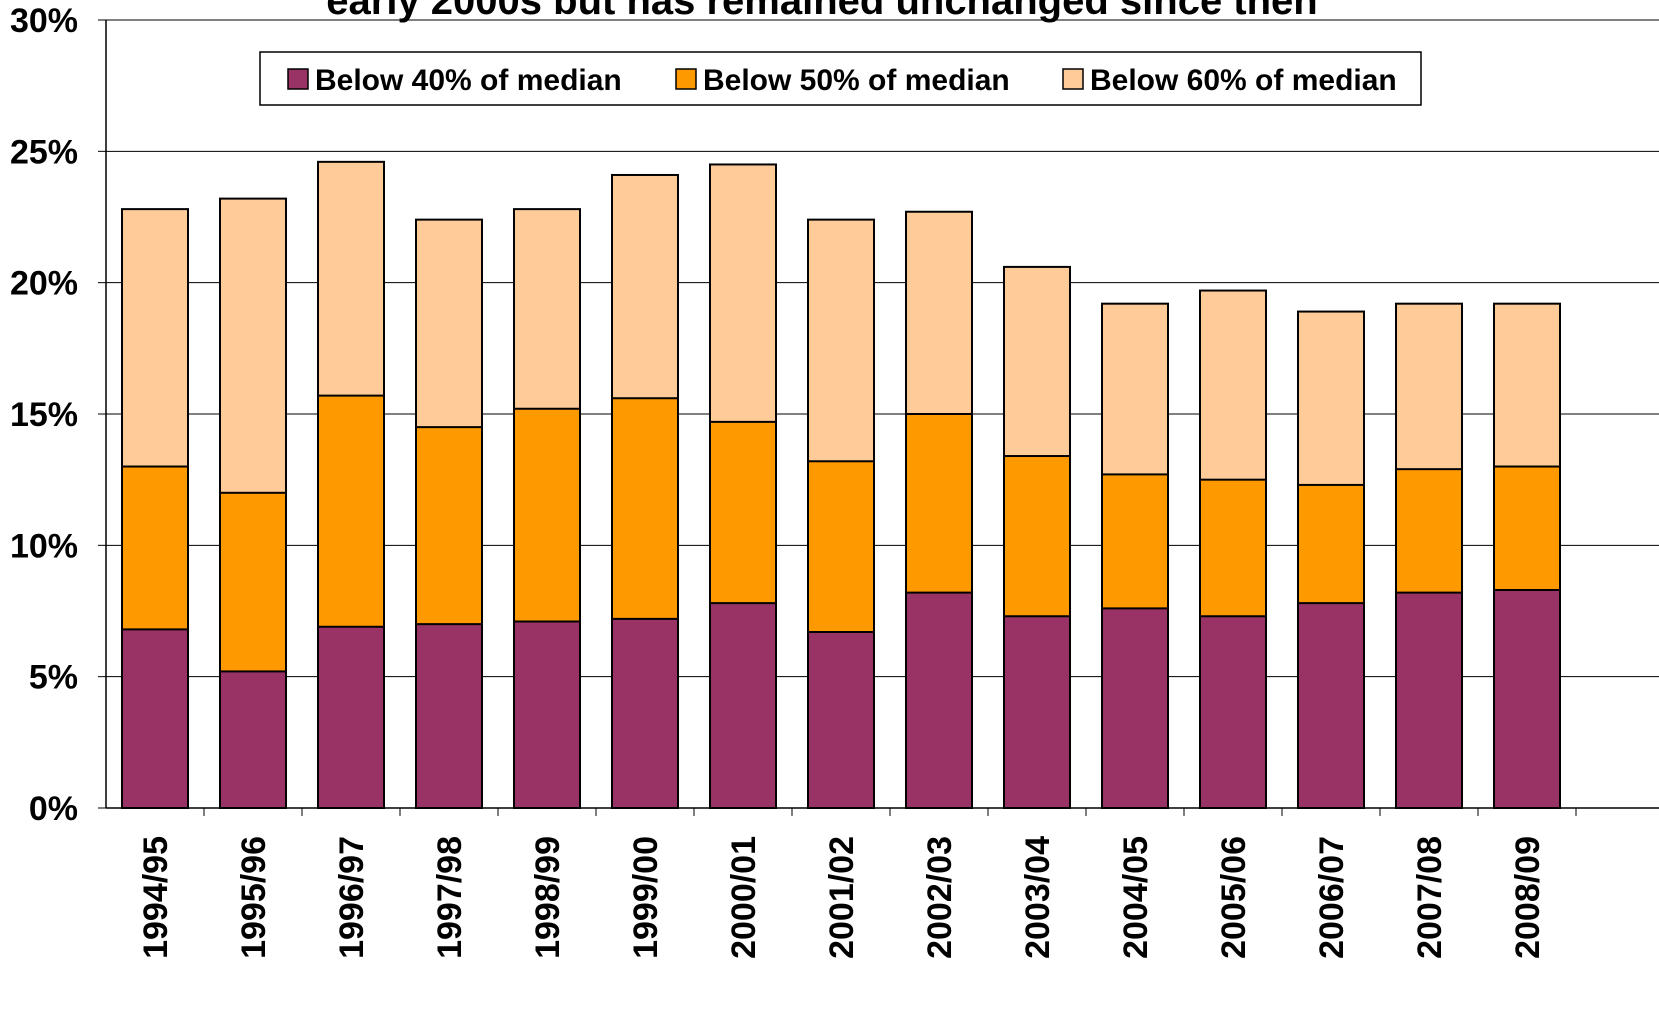 The width and height of the screenshot is (1659, 1023). What do you see at coordinates (44, 152) in the screenshot?
I see `y-tick-label: 25%` at bounding box center [44, 152].